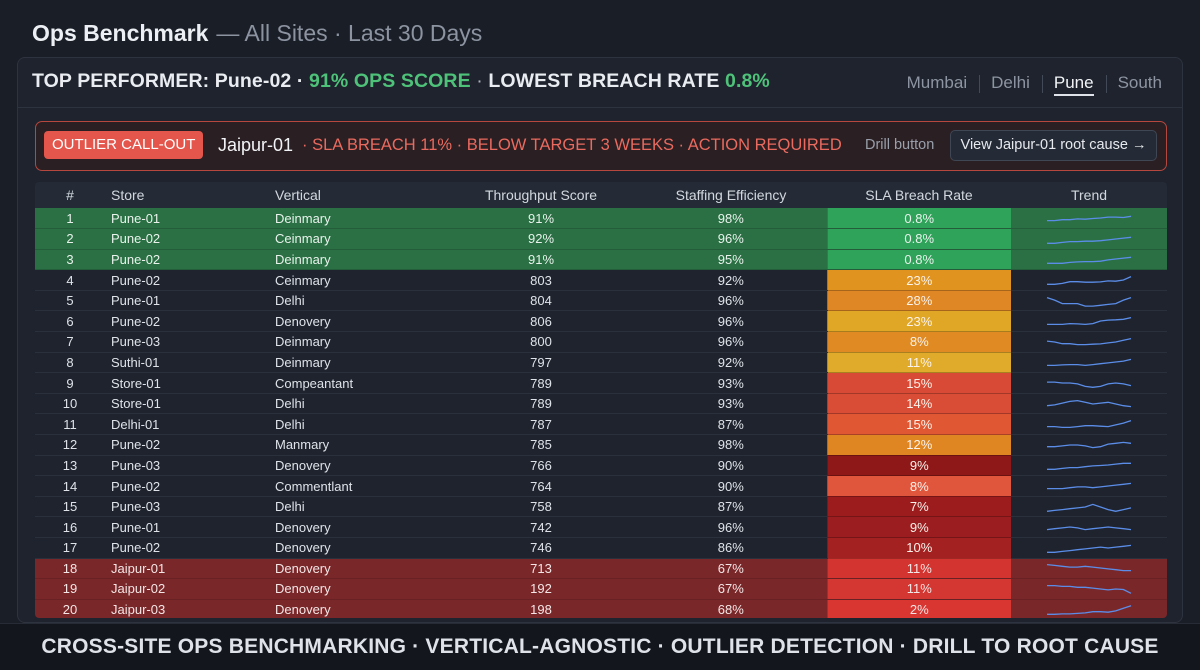 This screenshot has width=1200, height=670. What do you see at coordinates (124, 145) in the screenshot?
I see `outlier-badge: OUTLIER CALL-OUT` at bounding box center [124, 145].